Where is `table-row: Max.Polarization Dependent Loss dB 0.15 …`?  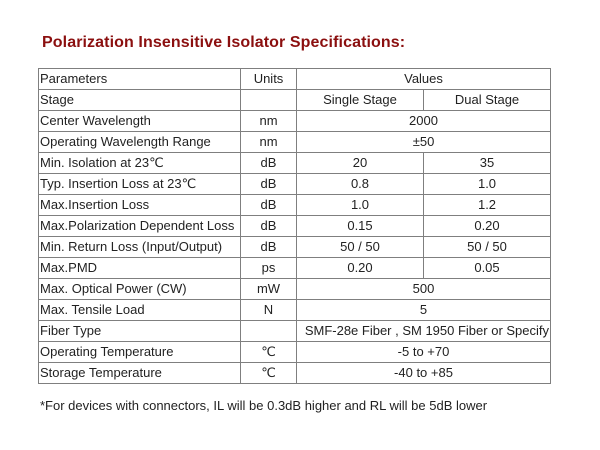 table-row: Max.Polarization Dependent Loss dB 0.15 … is located at coordinates (295, 226).